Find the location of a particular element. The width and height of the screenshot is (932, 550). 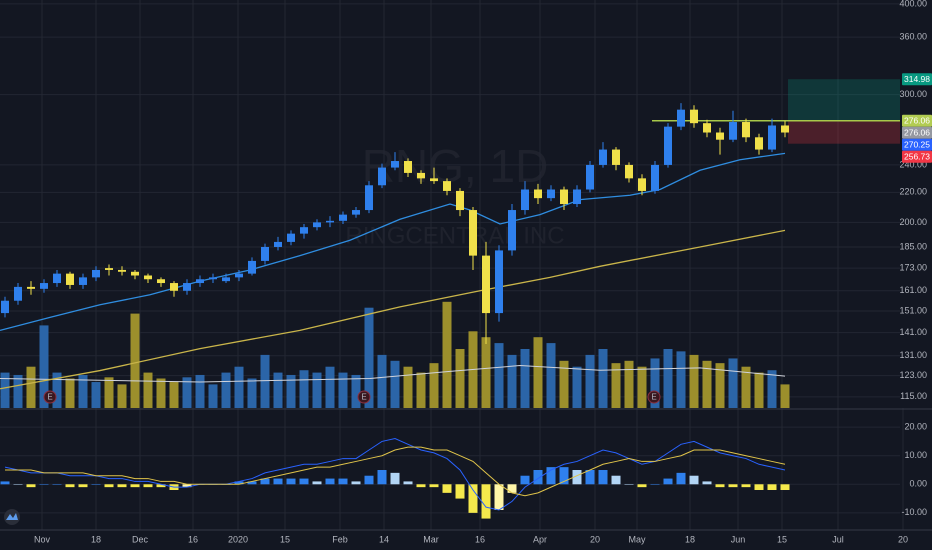

y-tick-label: -10.00 is located at coordinates (914, 512).